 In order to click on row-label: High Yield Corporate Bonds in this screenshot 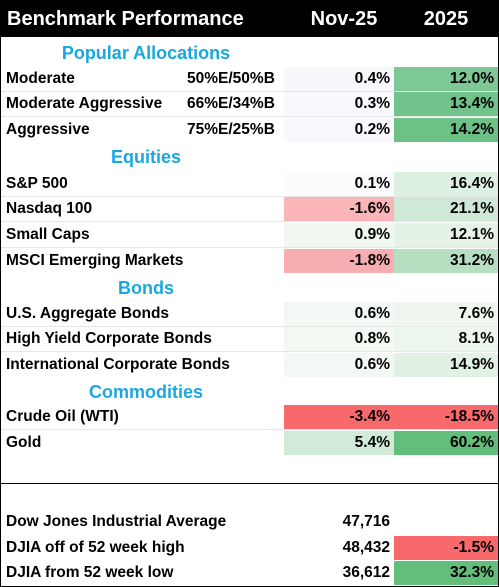, I will do `click(109, 338)`.